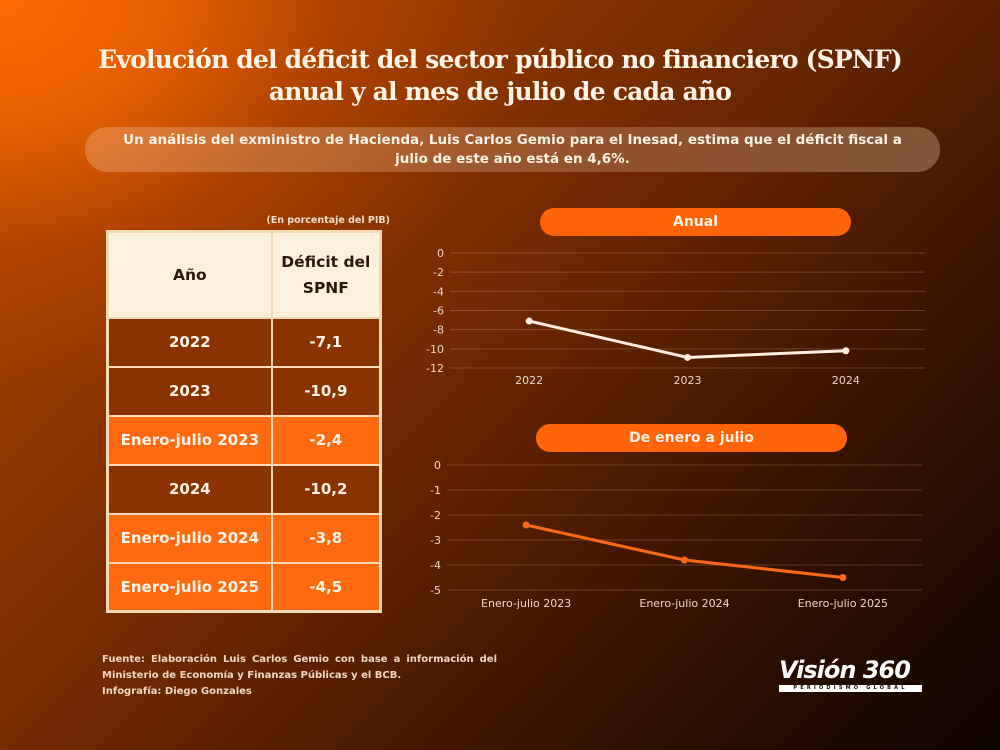 The height and width of the screenshot is (750, 1000). I want to click on brand-logo: Visión 360 PERIODISMO GLOBAL, so click(854, 674).